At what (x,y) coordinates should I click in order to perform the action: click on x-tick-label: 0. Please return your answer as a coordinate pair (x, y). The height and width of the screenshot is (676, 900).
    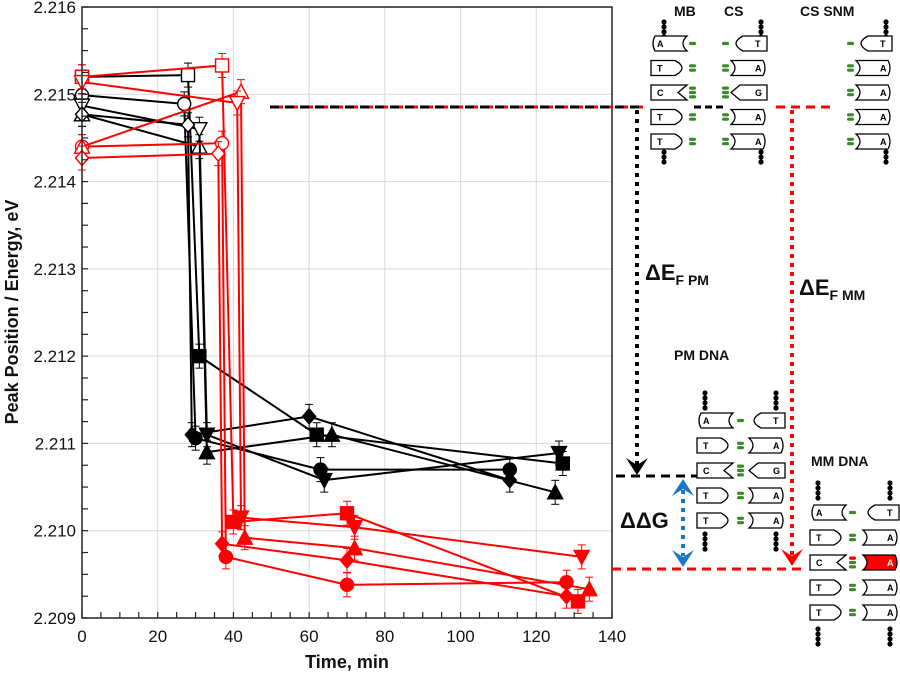
    Looking at the image, I should click on (81, 636).